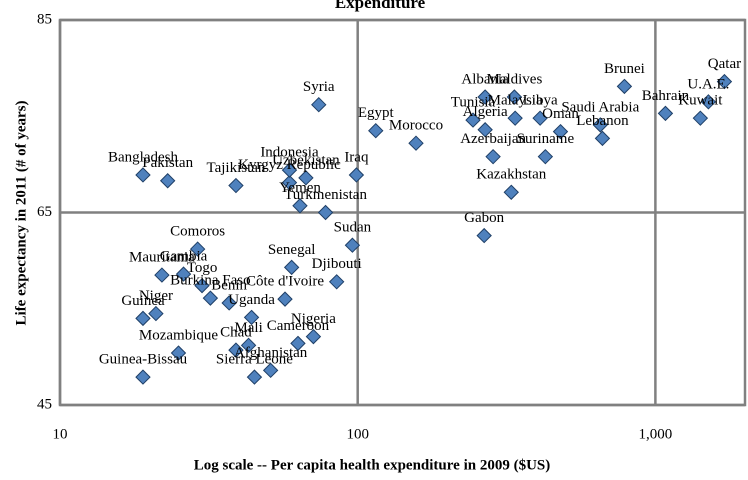  I want to click on point-label: Turkmenistan, so click(325, 195).